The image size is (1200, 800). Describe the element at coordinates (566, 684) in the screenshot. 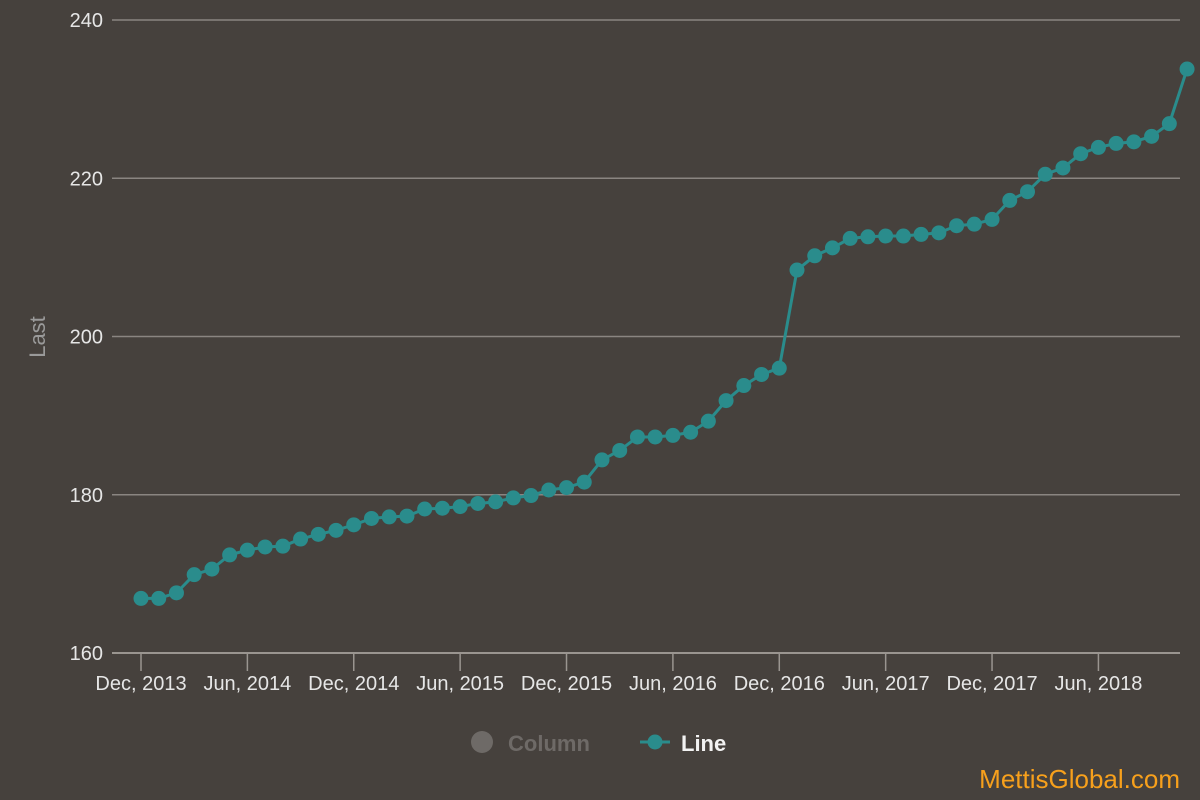

I see `x-tick-label: Dec, 2015` at that location.